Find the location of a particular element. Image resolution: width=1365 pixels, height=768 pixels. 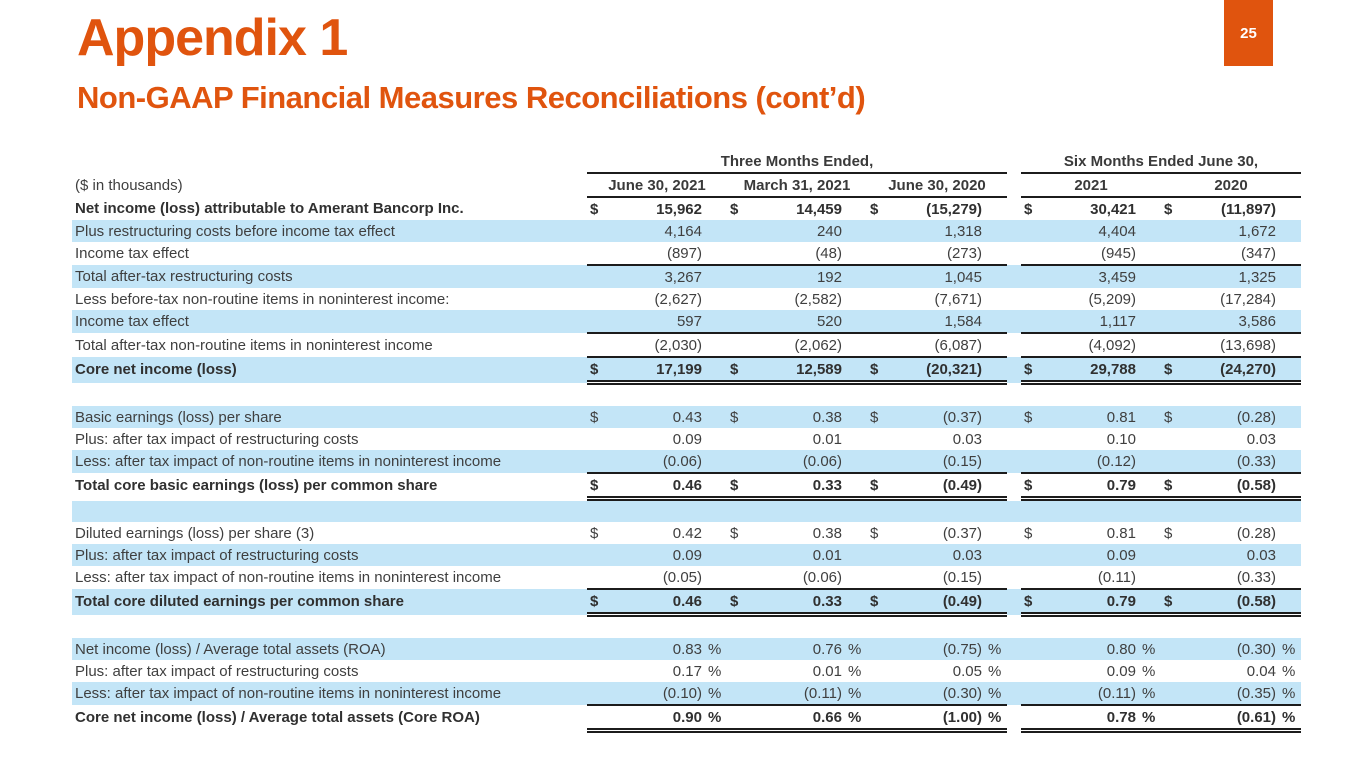

cell-value: (4,092) is located at coordinates (1091, 345).